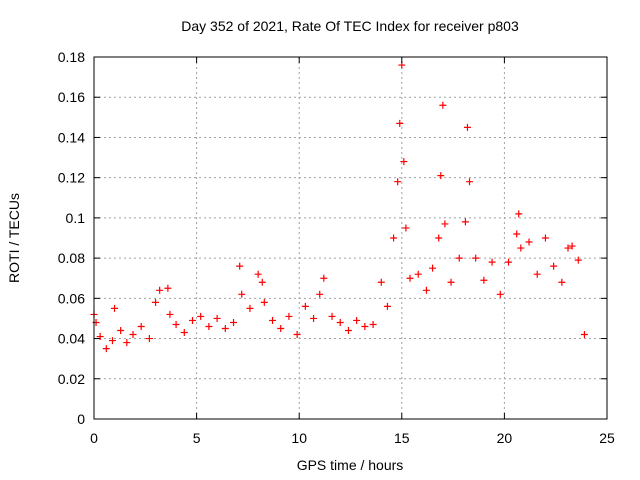  I want to click on x-tick-label: 15, so click(402, 438).